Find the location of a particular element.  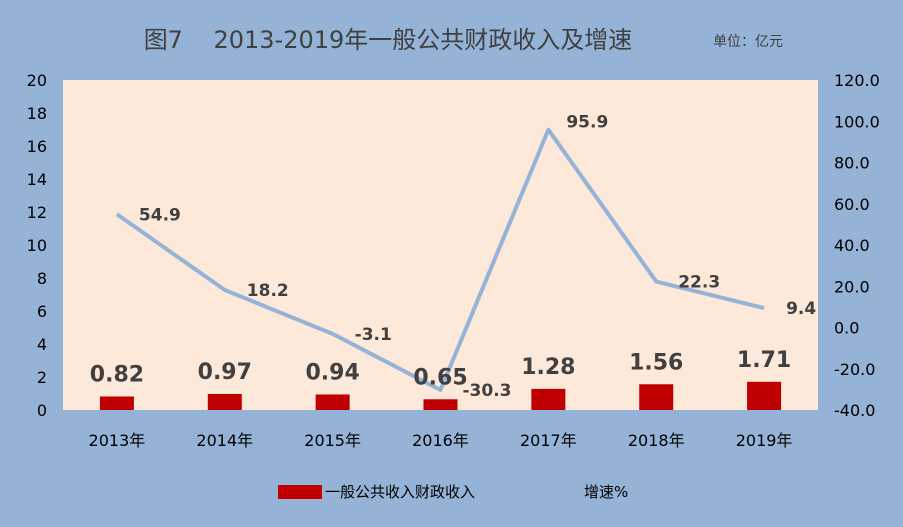

right-tick-label: 0.0 is located at coordinates (846, 328).